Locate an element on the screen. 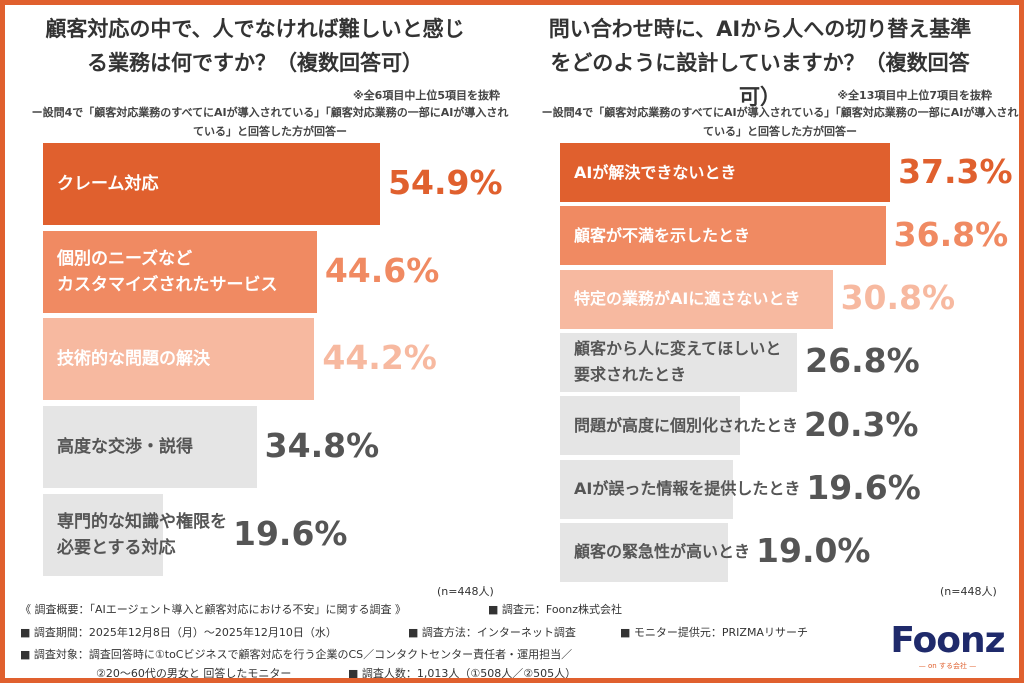 This screenshot has width=1024, height=683. value-label: 44.2% is located at coordinates (379, 358).